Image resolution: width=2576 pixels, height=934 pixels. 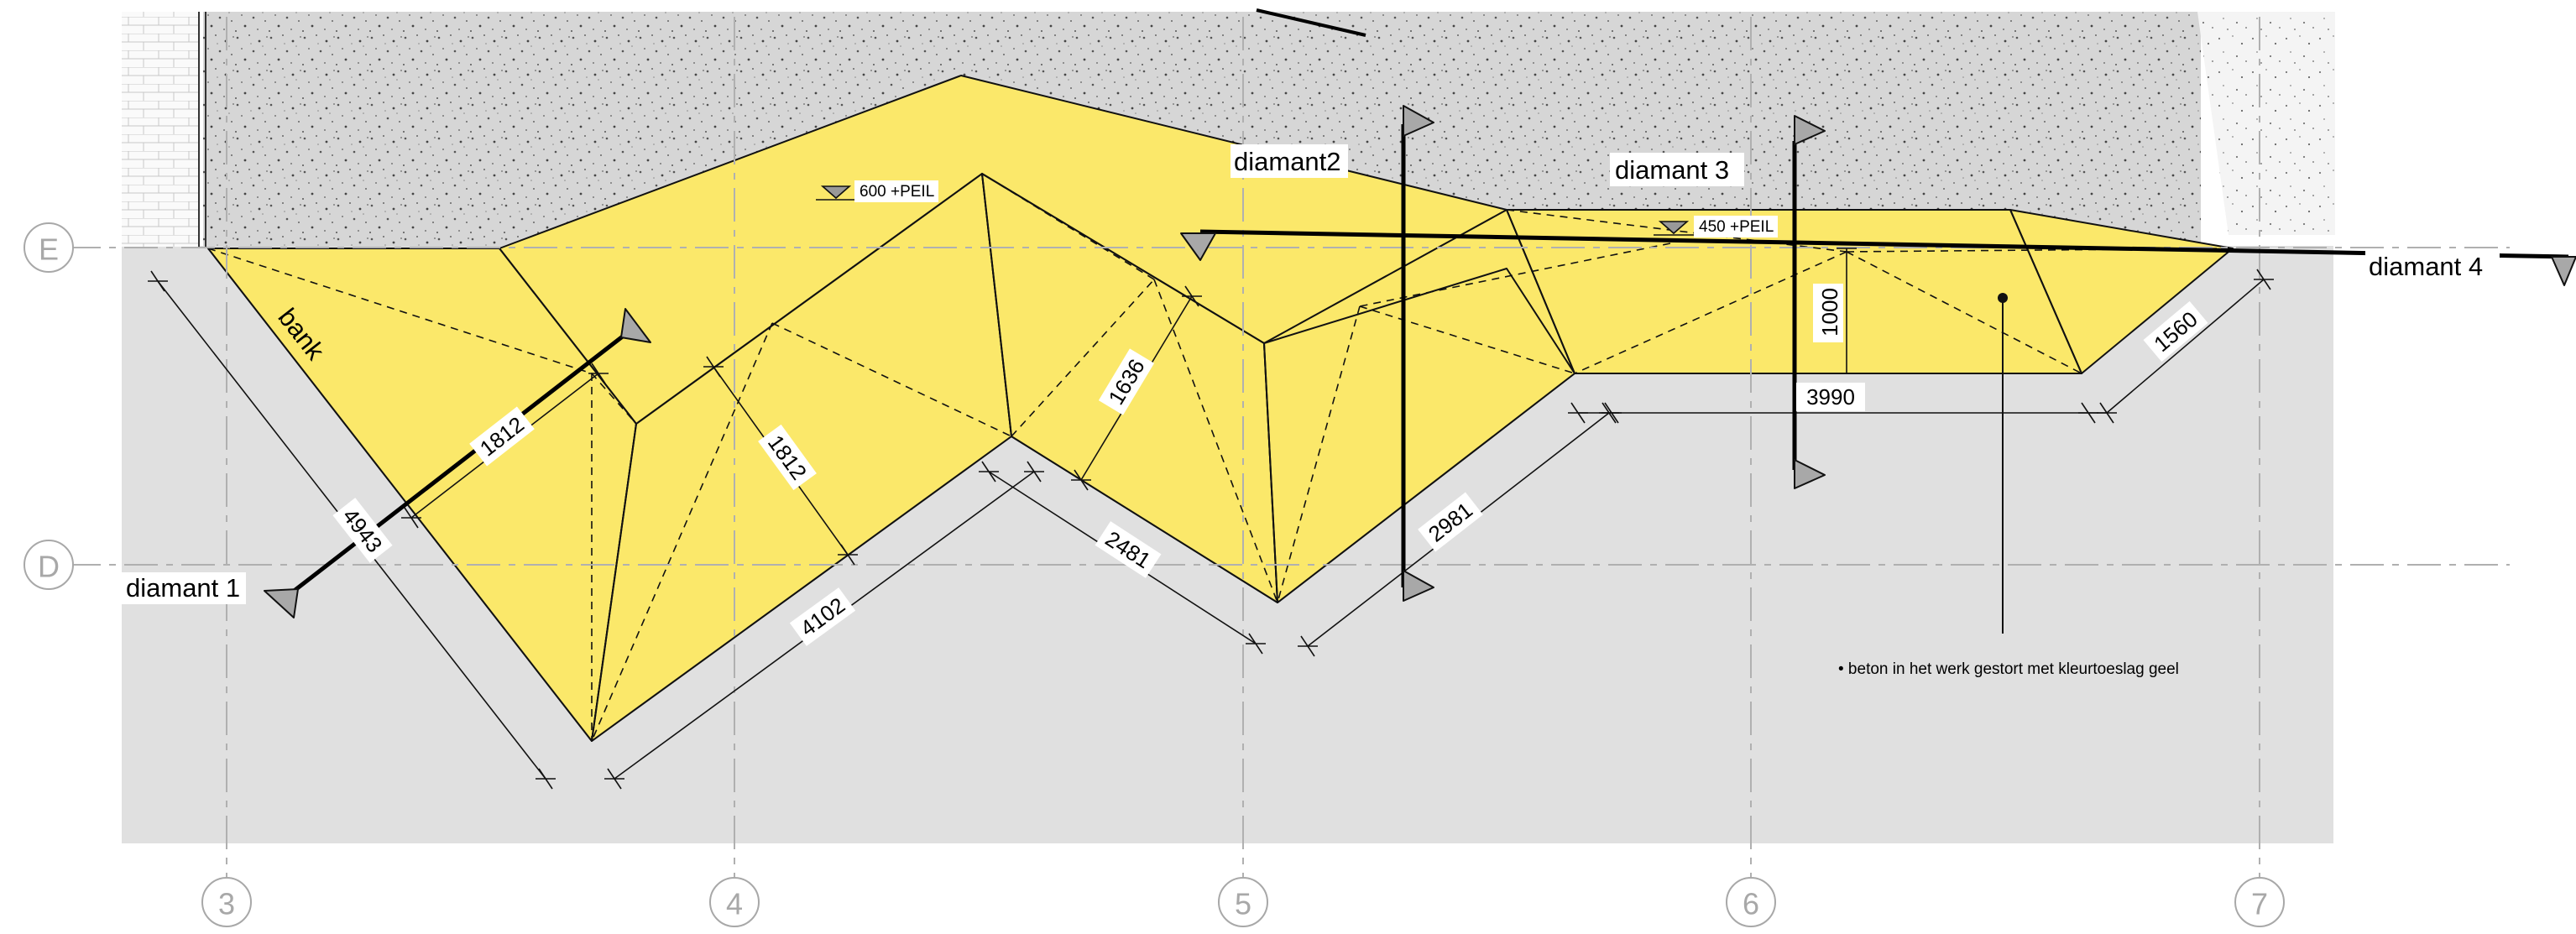 I want to click on brick-wall, so click(x=160, y=129).